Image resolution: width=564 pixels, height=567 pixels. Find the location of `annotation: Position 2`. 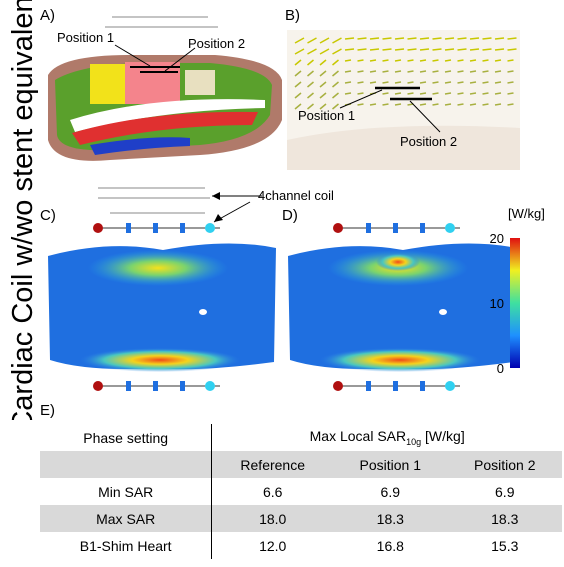

annotation: Position 2 is located at coordinates (428, 141).